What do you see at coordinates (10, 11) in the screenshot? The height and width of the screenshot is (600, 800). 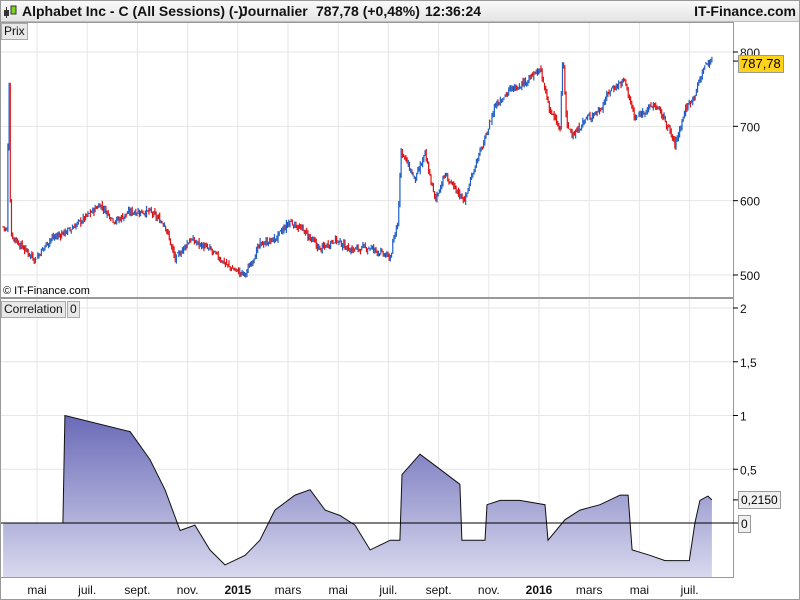 I see `candlestick-icon` at bounding box center [10, 11].